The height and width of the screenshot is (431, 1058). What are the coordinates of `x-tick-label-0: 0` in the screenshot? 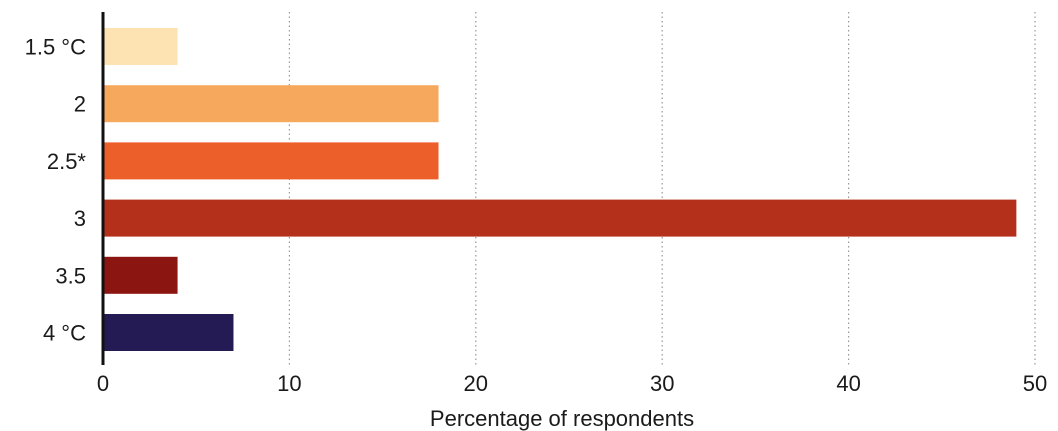 It's located at (103, 383).